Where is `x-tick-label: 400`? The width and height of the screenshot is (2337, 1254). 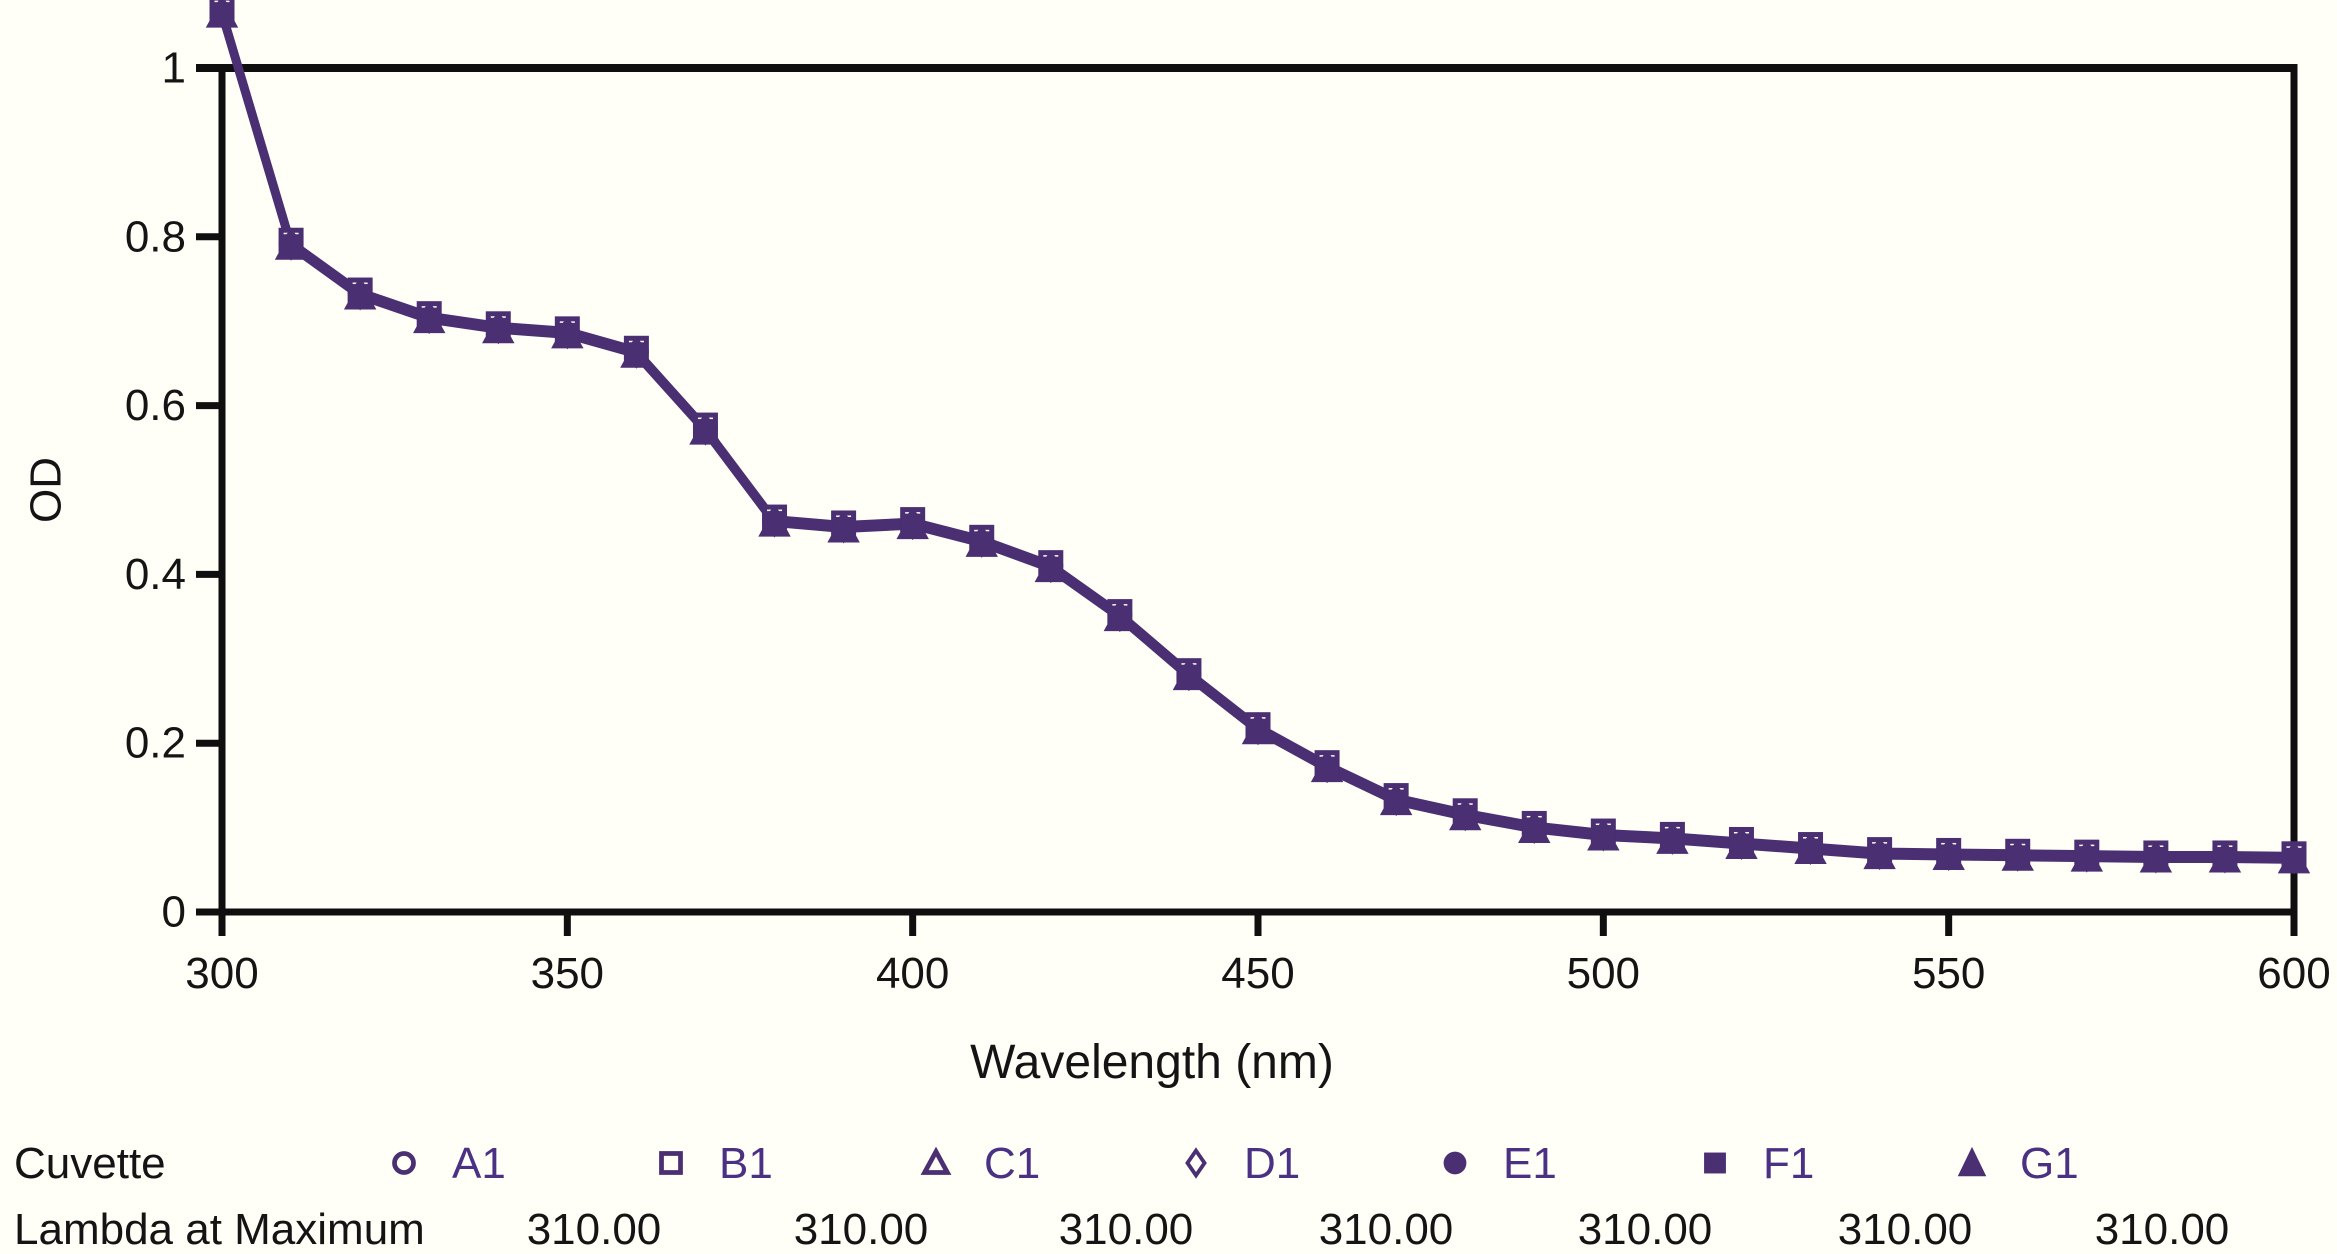
x-tick-label: 400 is located at coordinates (912, 973).